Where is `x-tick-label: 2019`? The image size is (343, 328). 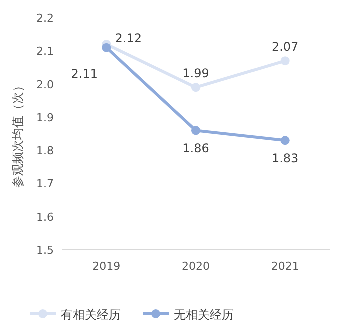
x-tick-label: 2019 is located at coordinates (106, 266).